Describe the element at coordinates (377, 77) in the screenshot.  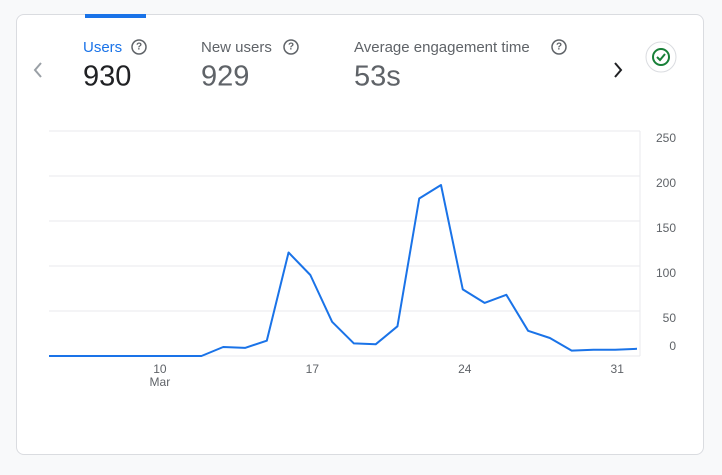
I see `metric-value: 53s` at that location.